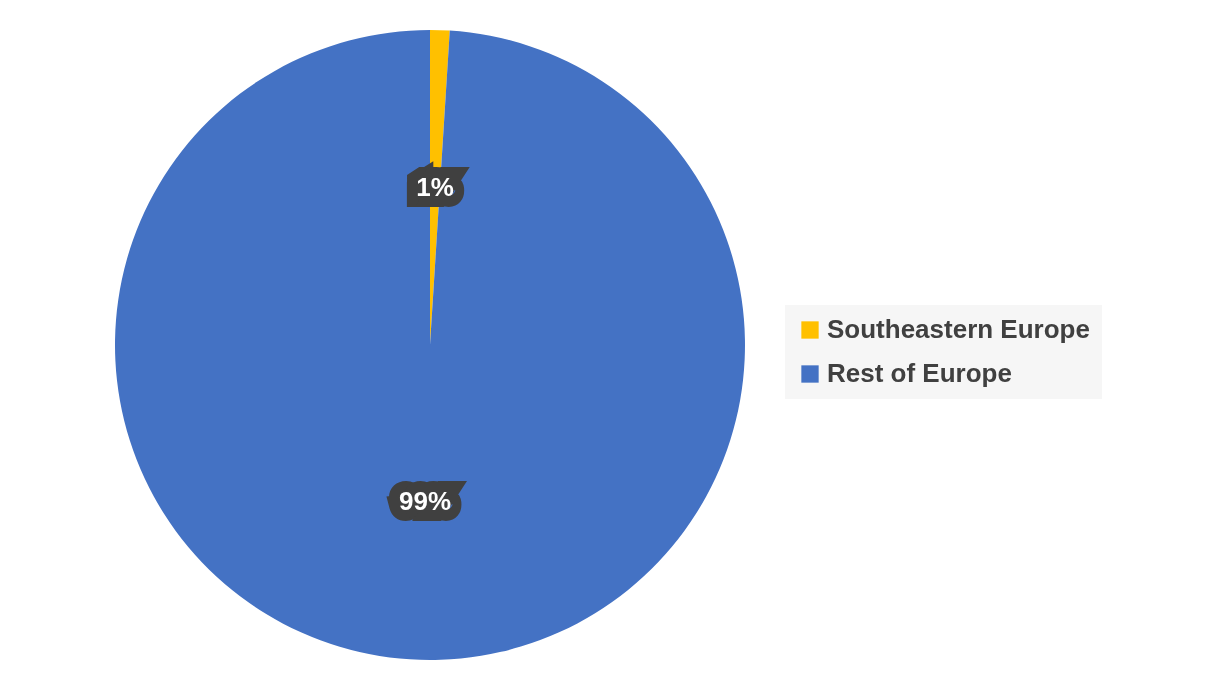 This screenshot has width=1230, height=689. What do you see at coordinates (958, 329) in the screenshot?
I see `legend-label: Southeastern Europe` at bounding box center [958, 329].